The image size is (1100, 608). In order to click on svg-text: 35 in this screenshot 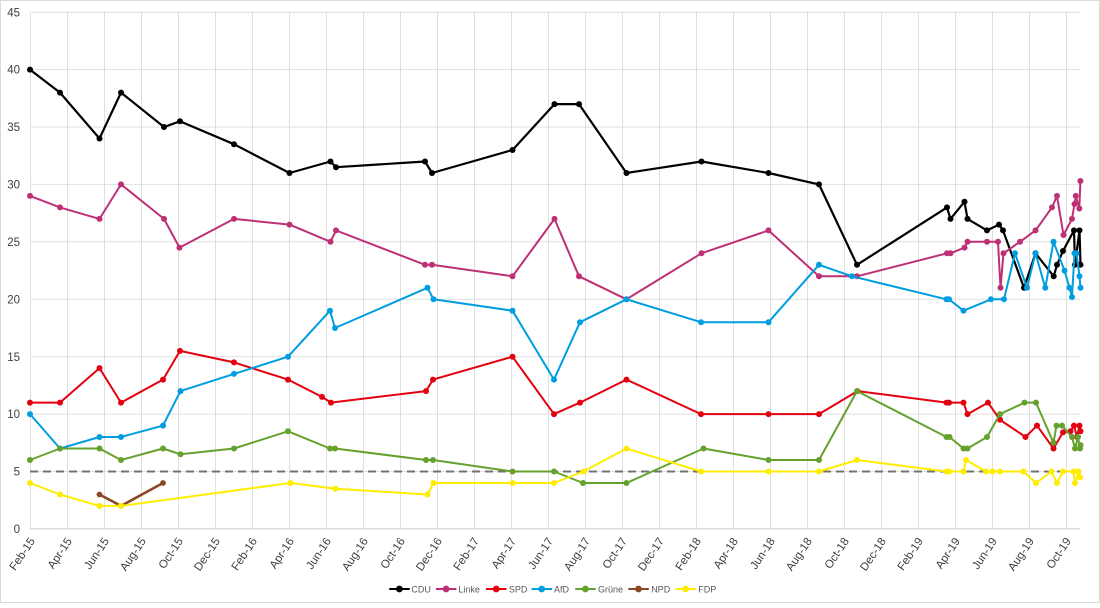, I will do `click(13, 128)`.